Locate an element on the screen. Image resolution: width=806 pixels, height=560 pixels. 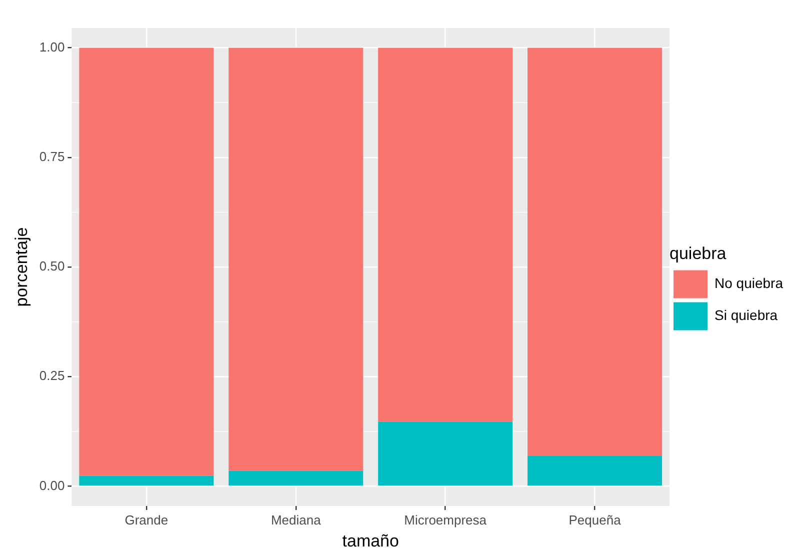
legend-label: Si quiebra is located at coordinates (746, 315).